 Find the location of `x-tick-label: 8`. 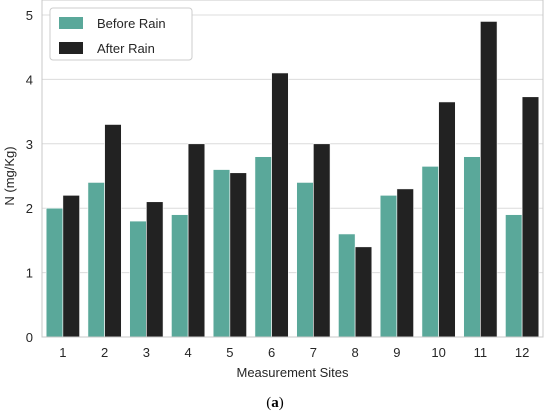

x-tick-label: 8 is located at coordinates (355, 352).